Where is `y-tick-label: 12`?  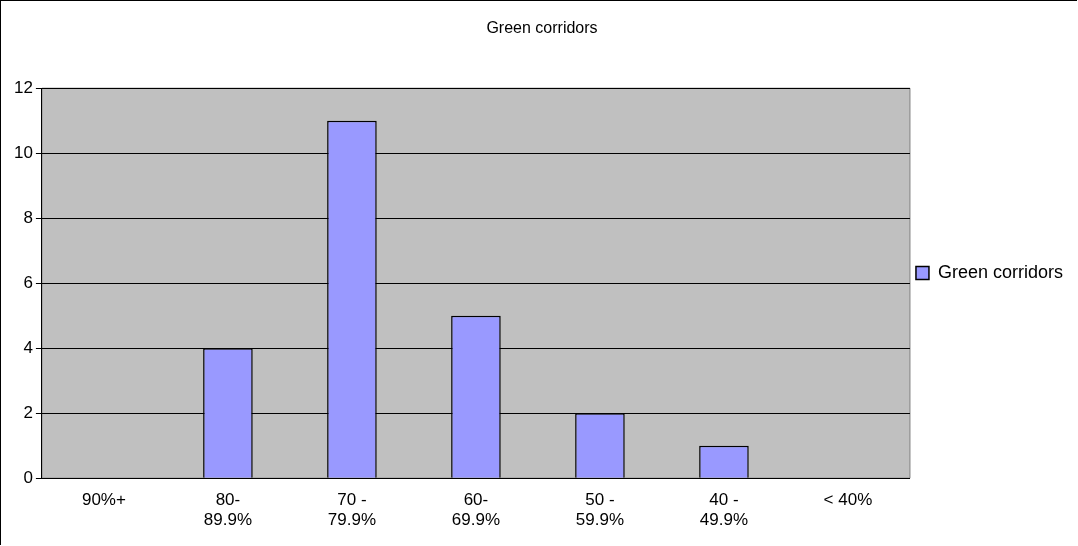
y-tick-label: 12 is located at coordinates (23, 87).